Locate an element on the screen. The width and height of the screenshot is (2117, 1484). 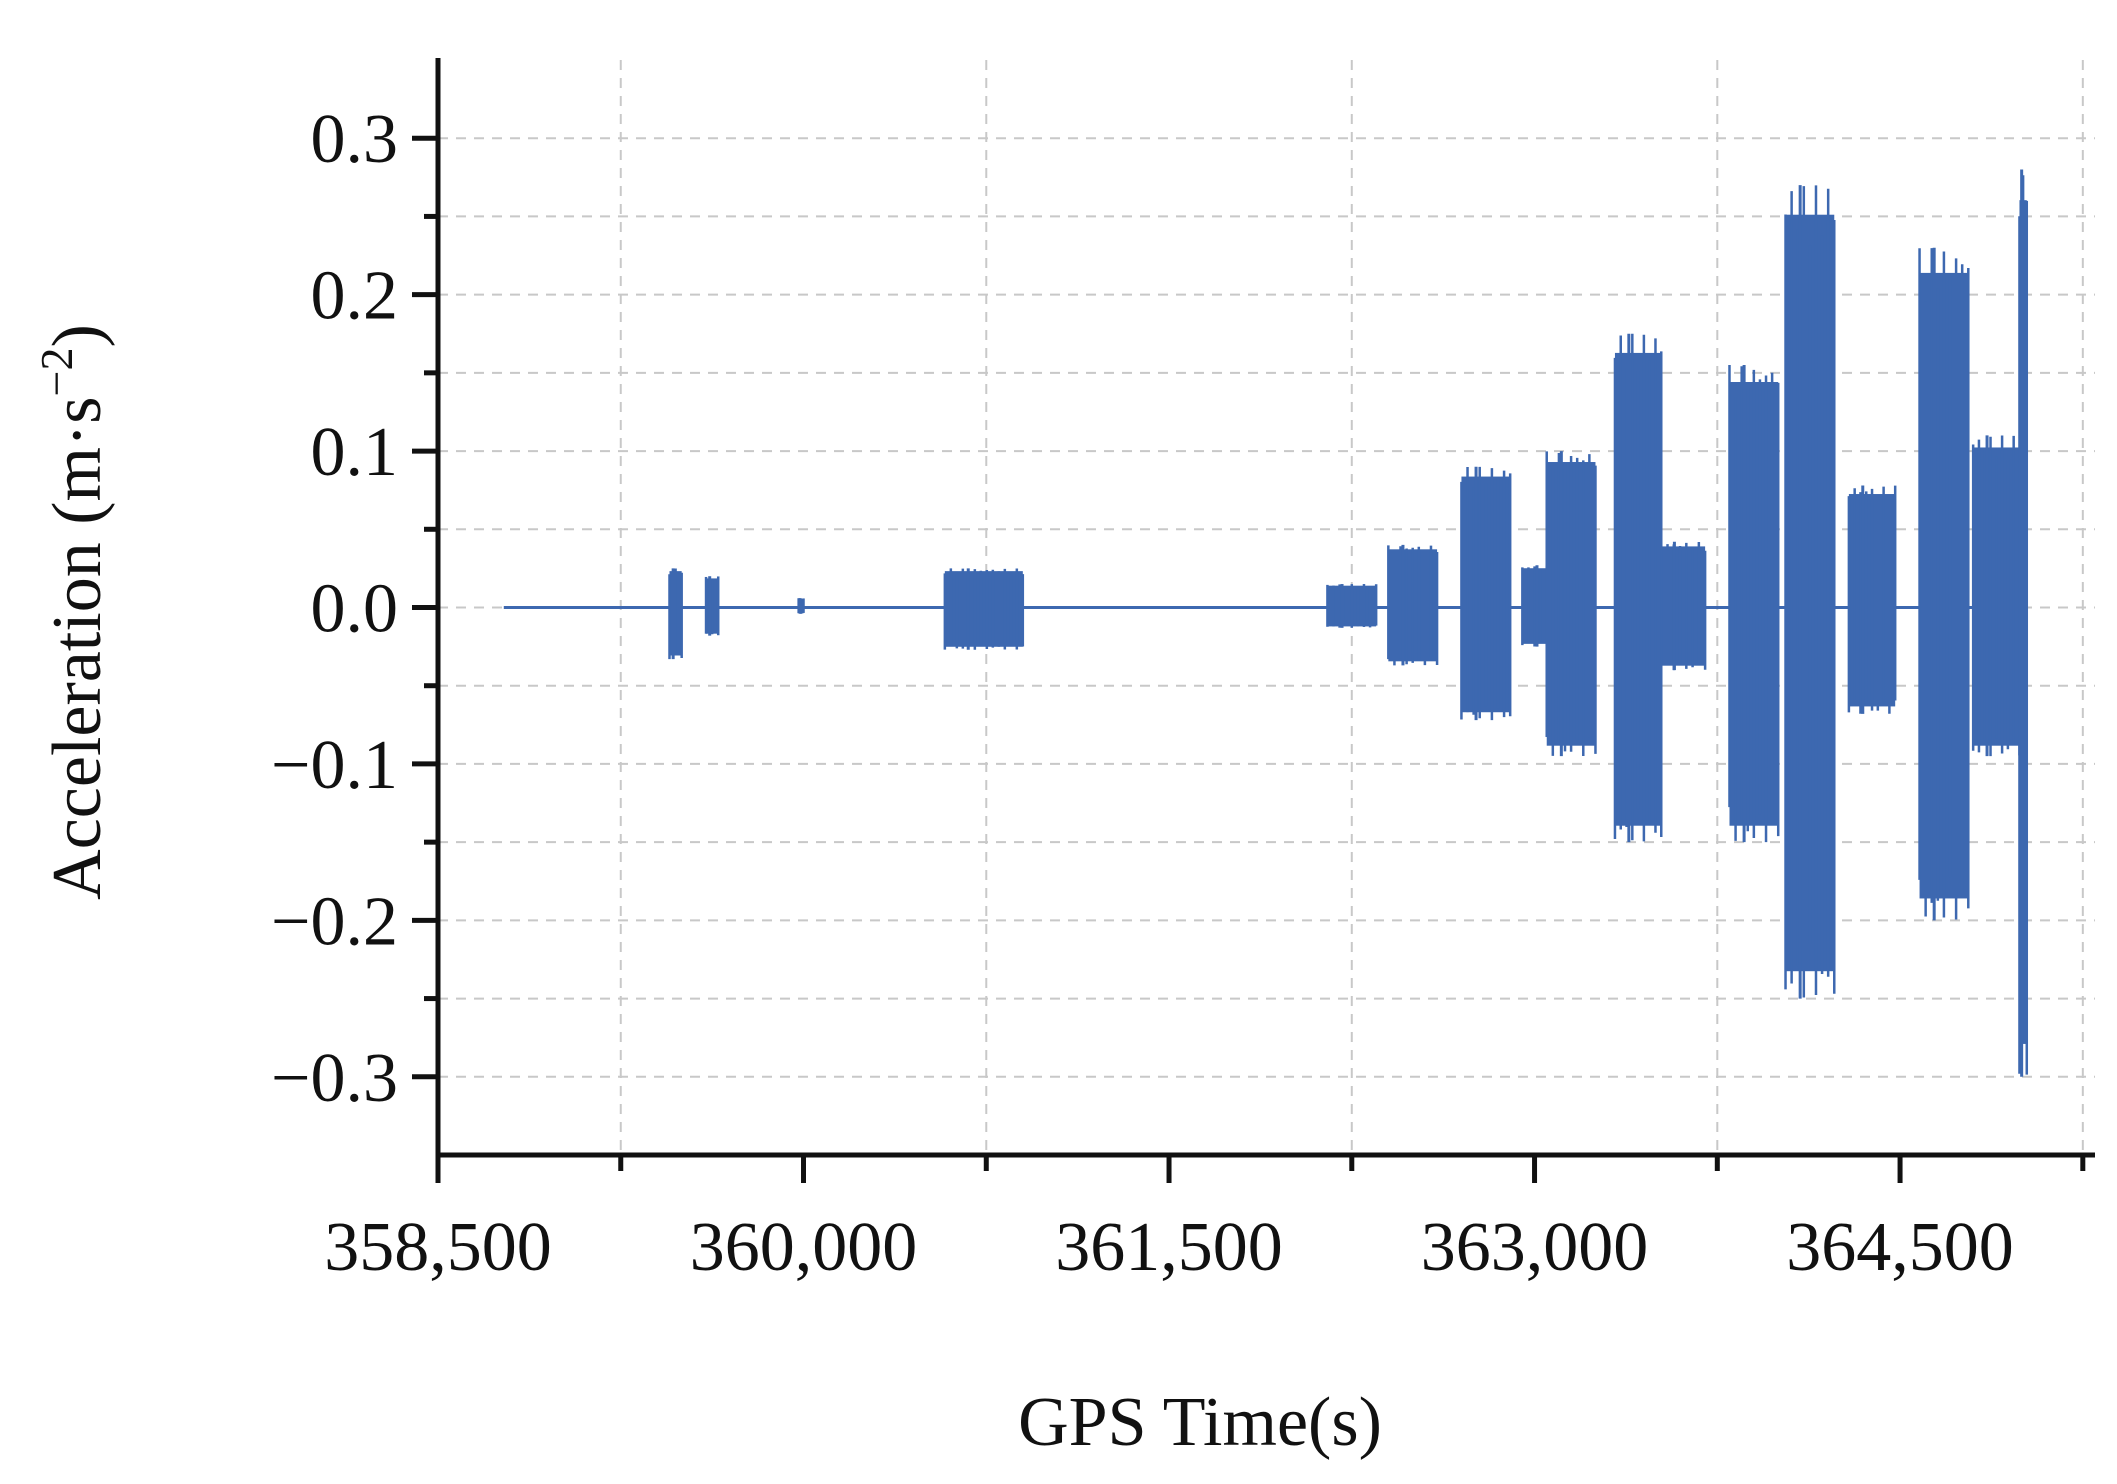
y-tick-label: 0.0 is located at coordinates (355, 609).